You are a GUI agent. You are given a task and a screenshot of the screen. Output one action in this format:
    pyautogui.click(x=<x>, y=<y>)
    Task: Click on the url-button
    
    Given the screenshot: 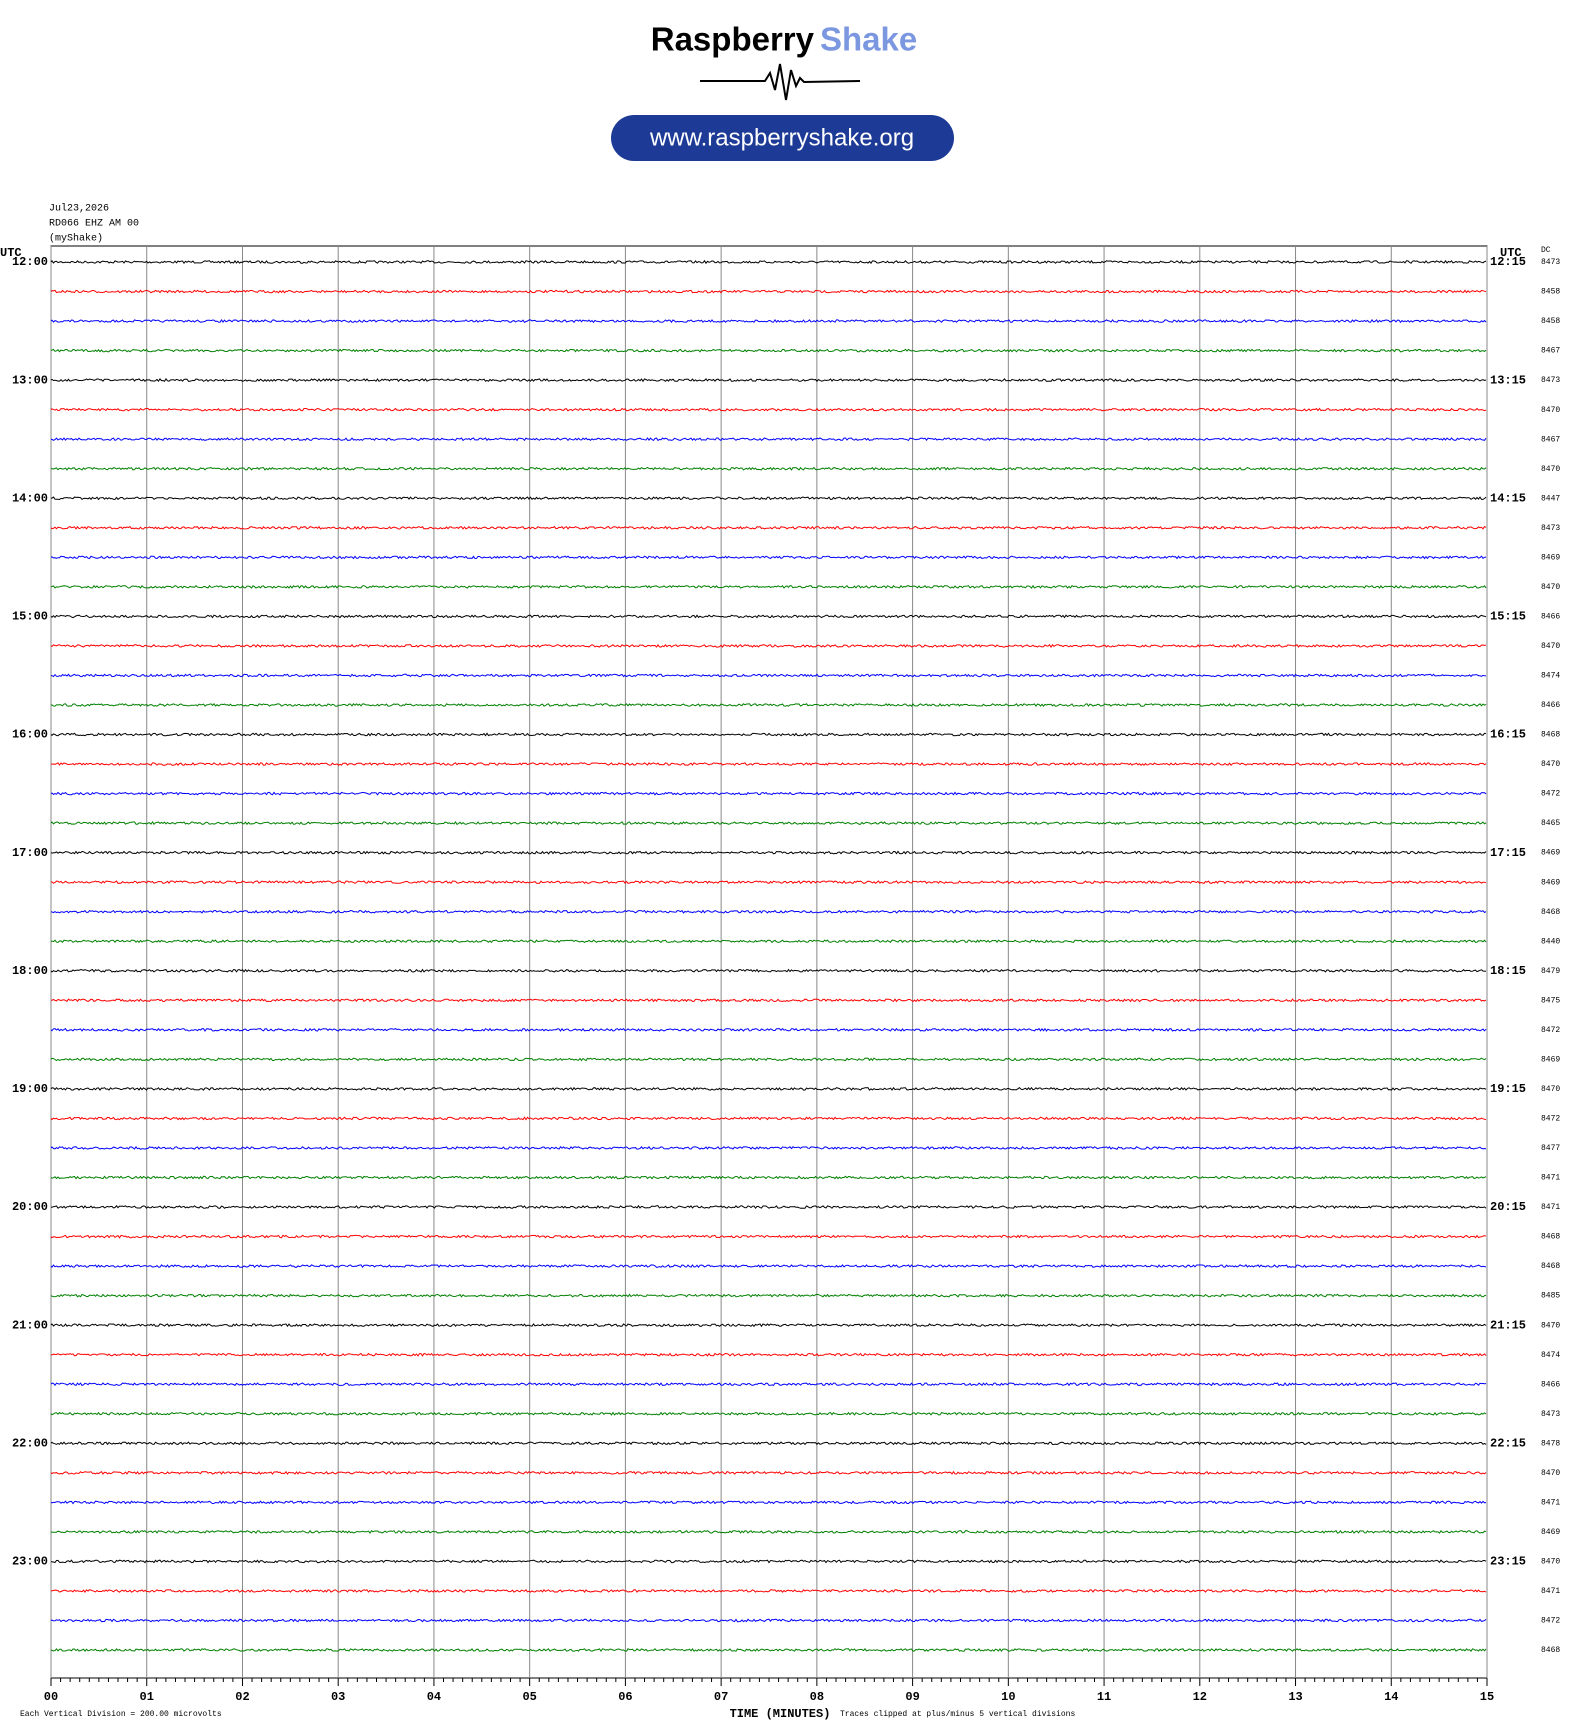 What is the action you would take?
    pyautogui.click(x=782, y=138)
    